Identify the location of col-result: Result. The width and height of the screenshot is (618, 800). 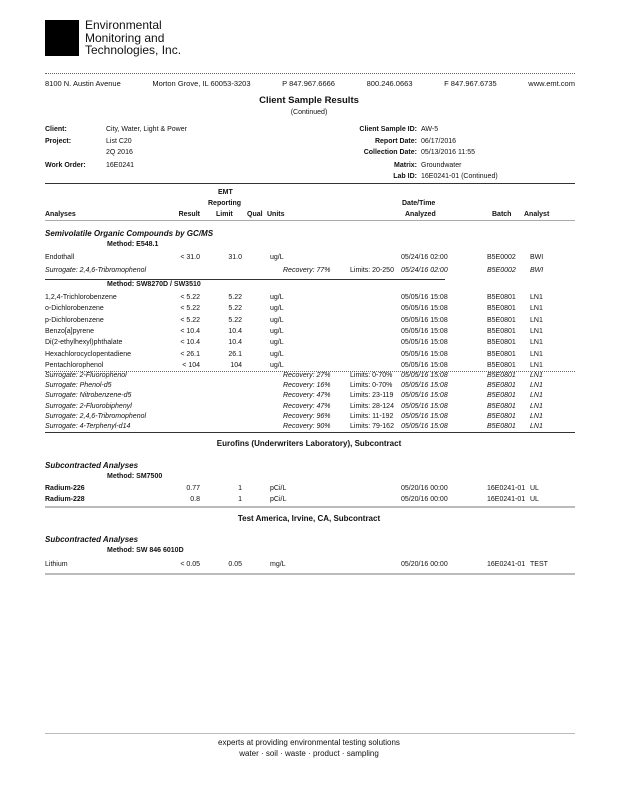
(189, 214).